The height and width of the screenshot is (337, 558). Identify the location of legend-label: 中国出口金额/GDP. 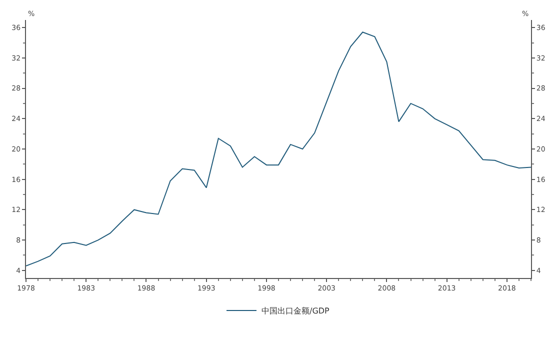
(296, 311).